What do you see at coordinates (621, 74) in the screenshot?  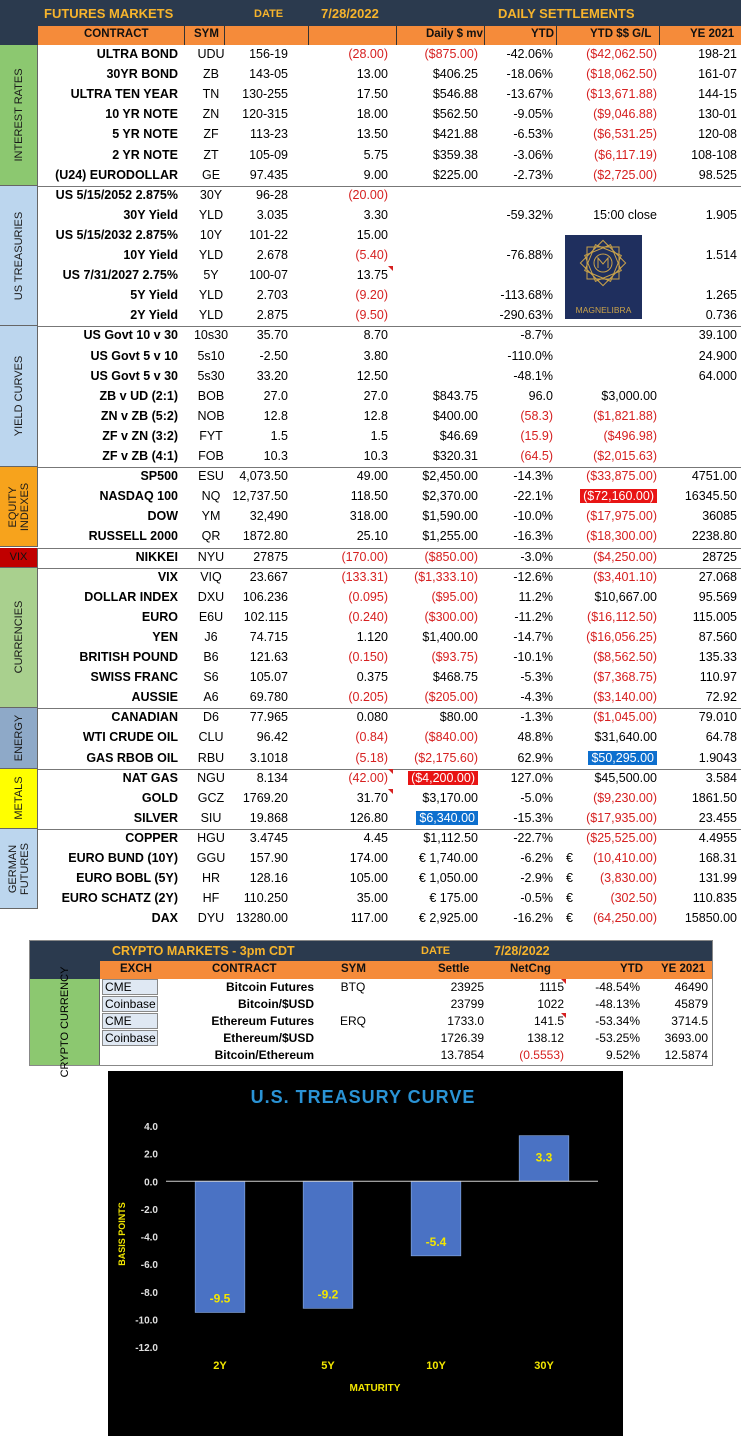 I see `ytd-gain-loss: ($18,062.50)` at bounding box center [621, 74].